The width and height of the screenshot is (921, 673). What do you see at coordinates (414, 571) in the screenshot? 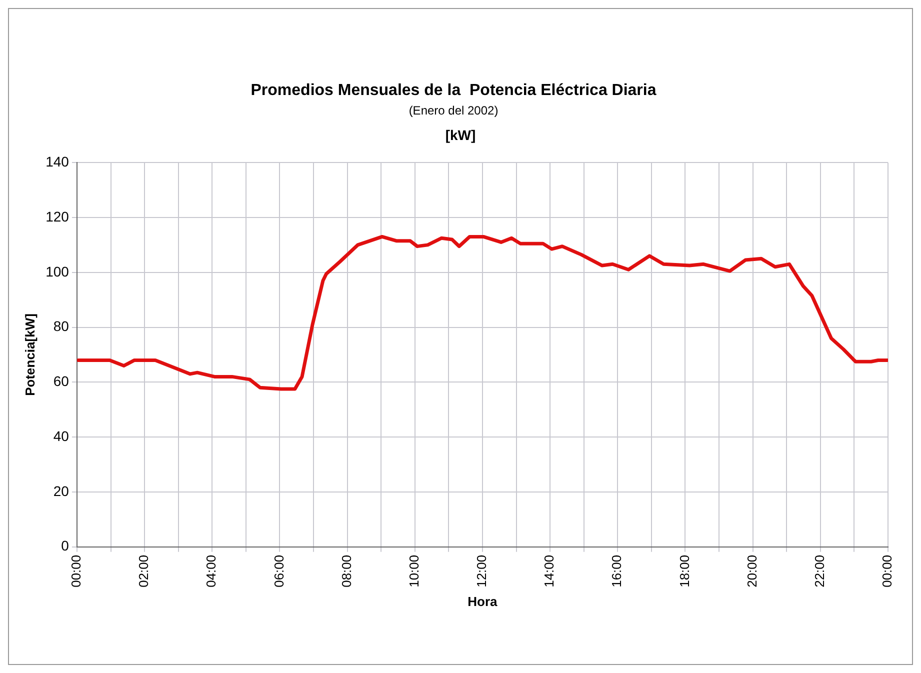
I see `x-tick-label: 10:00` at bounding box center [414, 571].